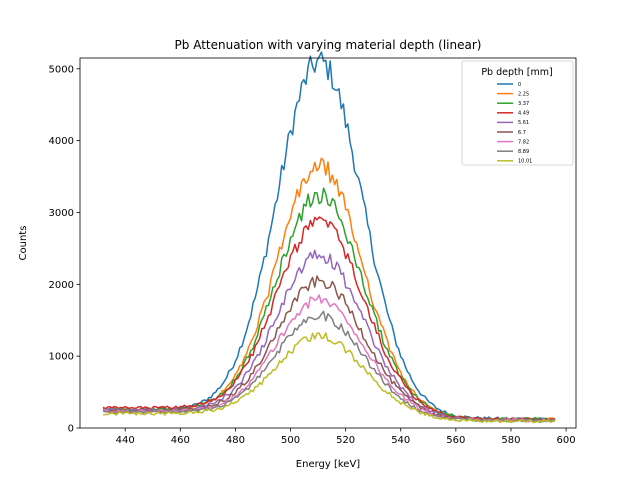 This screenshot has width=640, height=480. Describe the element at coordinates (235, 440) in the screenshot. I see `x-tick-label: 480` at that location.